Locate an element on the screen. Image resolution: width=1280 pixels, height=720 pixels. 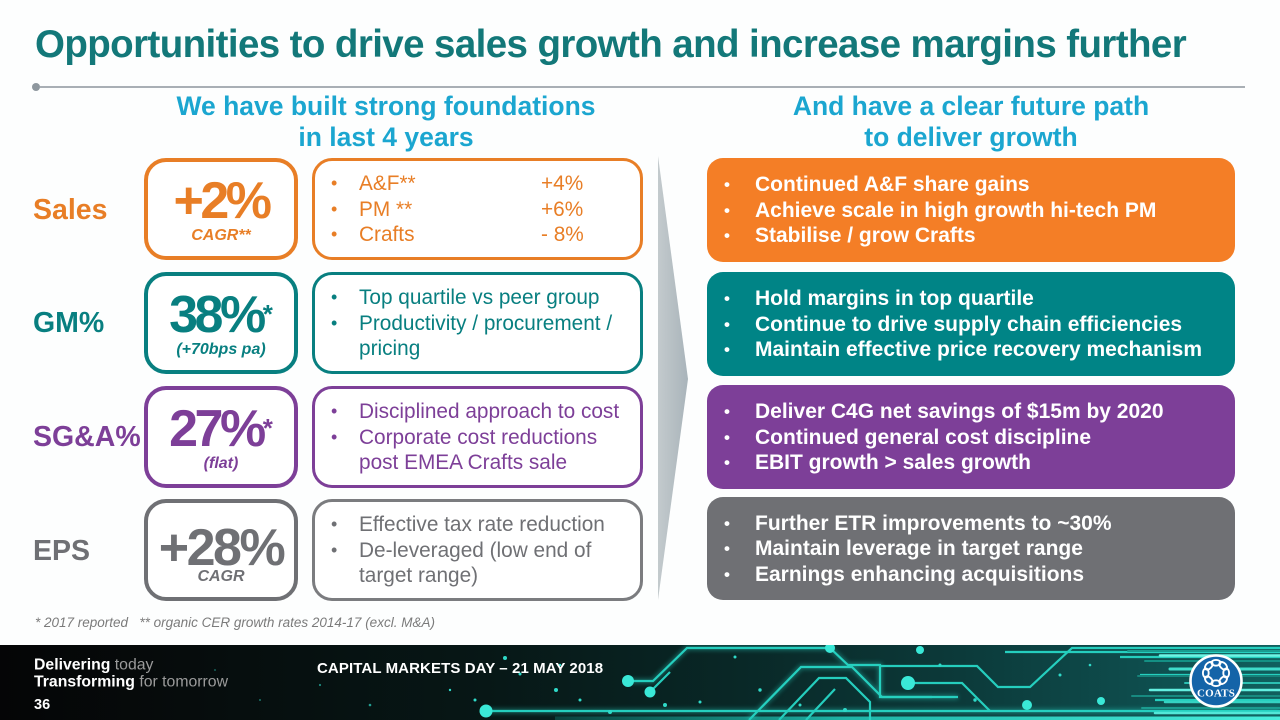
svg-text: Transforming for tomorrow is located at coordinates (131, 682).